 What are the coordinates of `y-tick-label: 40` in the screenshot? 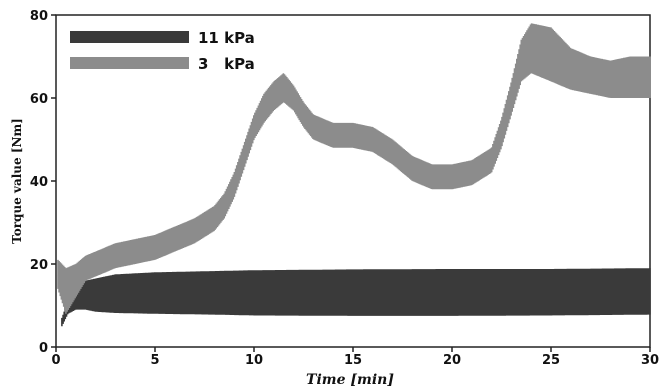 It's located at (39, 182).